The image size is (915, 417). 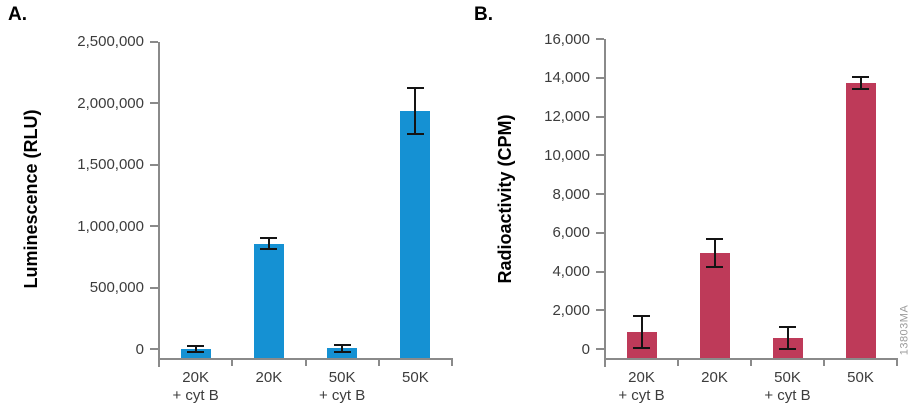 I want to click on panel-a-error-bar-bottom-cap-20k, so click(x=269, y=249).